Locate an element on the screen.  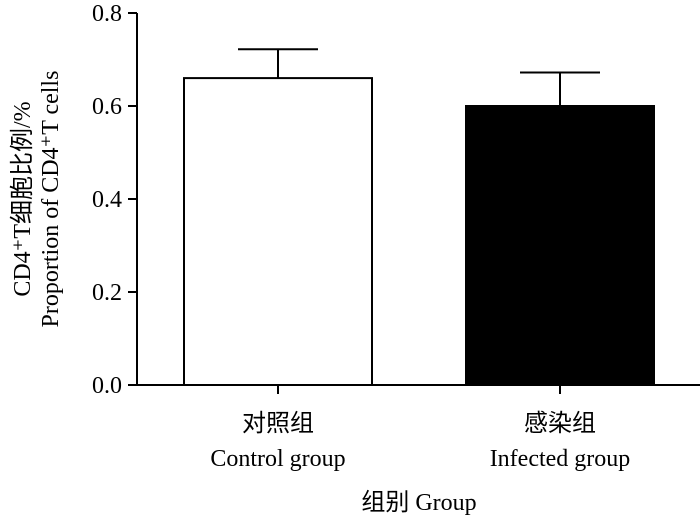
y-axis-title-line2: Proportion of CD4⁺T cells is located at coordinates (51, 199).